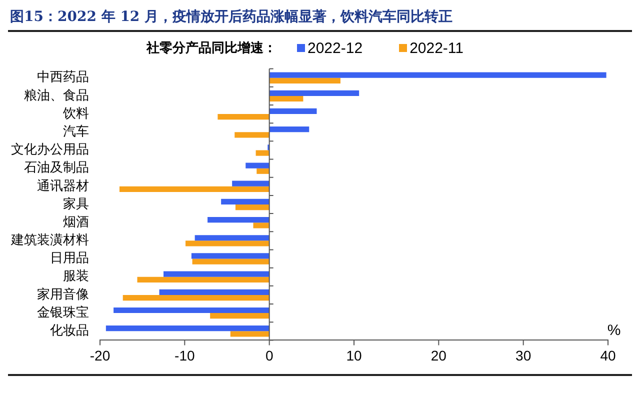 This screenshot has width=640, height=413. What do you see at coordinates (63, 78) in the screenshot?
I see `y-tick-label: 中西药品` at bounding box center [63, 78].